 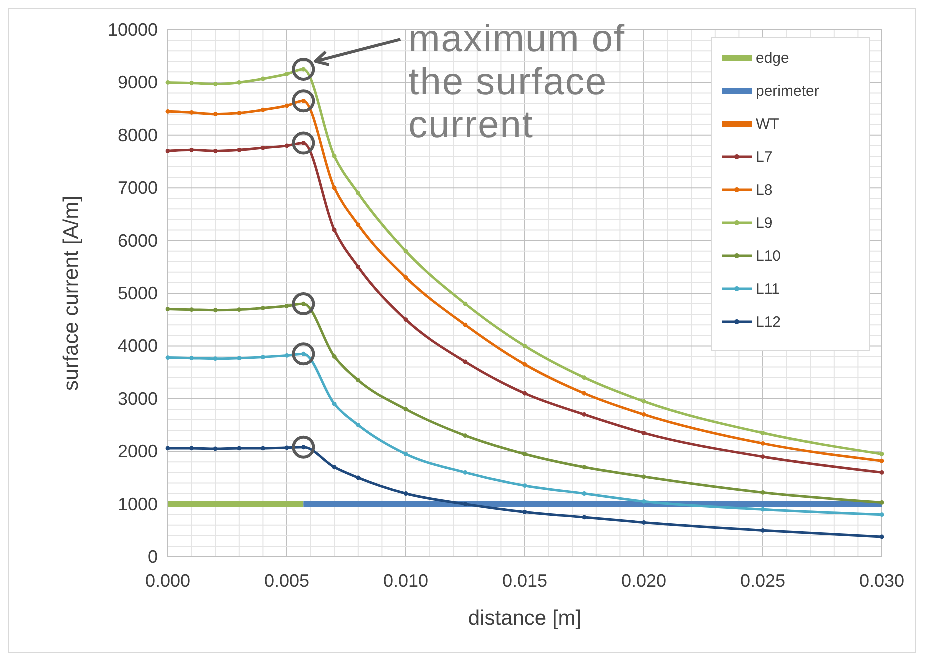 What do you see at coordinates (768, 289) in the screenshot?
I see `legend-label: L11` at bounding box center [768, 289].